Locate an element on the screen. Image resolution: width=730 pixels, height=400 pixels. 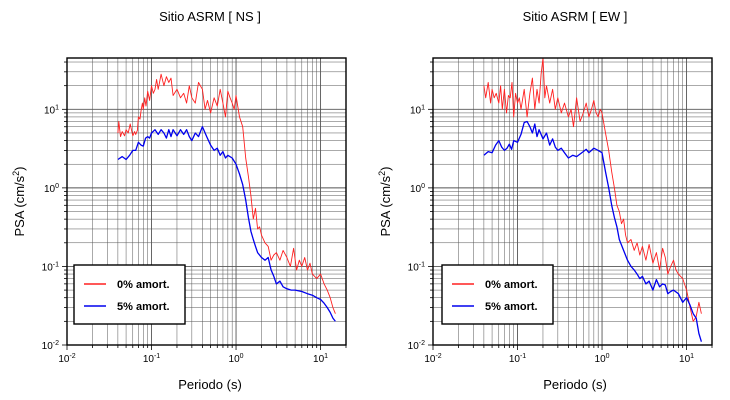
chart-title: Sitio ASRM [ EW ] is located at coordinates (575, 16).